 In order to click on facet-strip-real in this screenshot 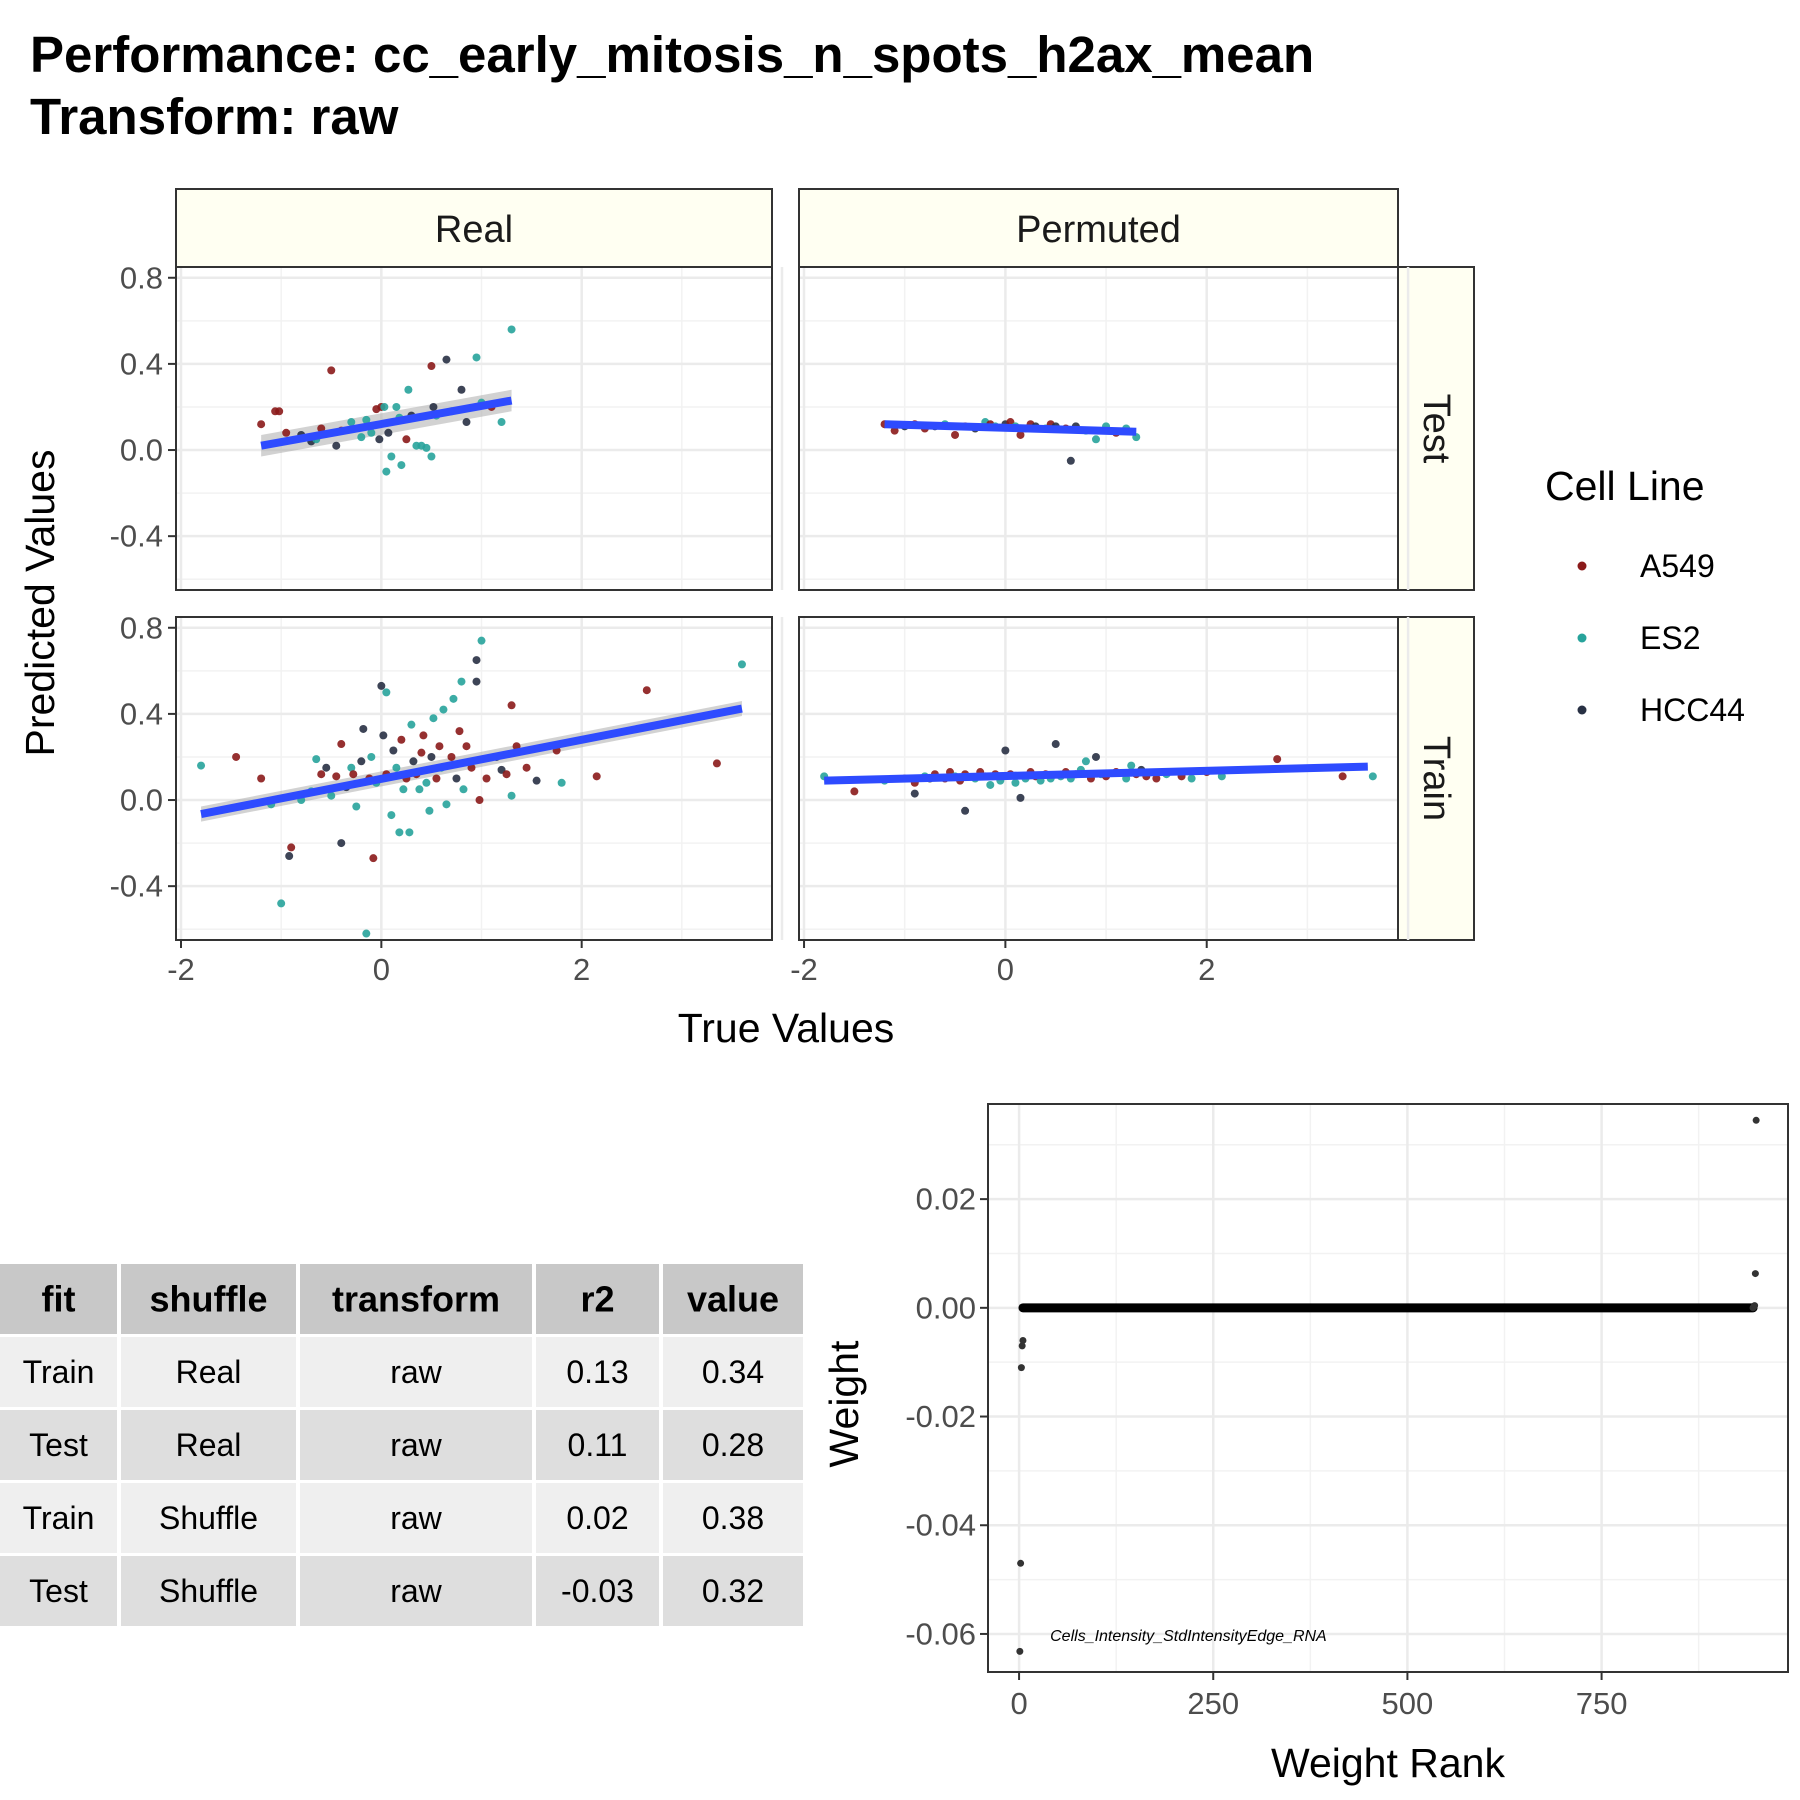, I will do `click(474, 228)`.